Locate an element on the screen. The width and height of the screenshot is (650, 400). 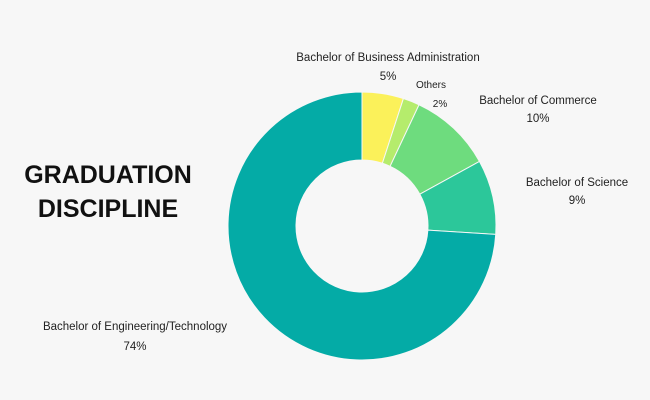
label-others-name: Others is located at coordinates (431, 85).